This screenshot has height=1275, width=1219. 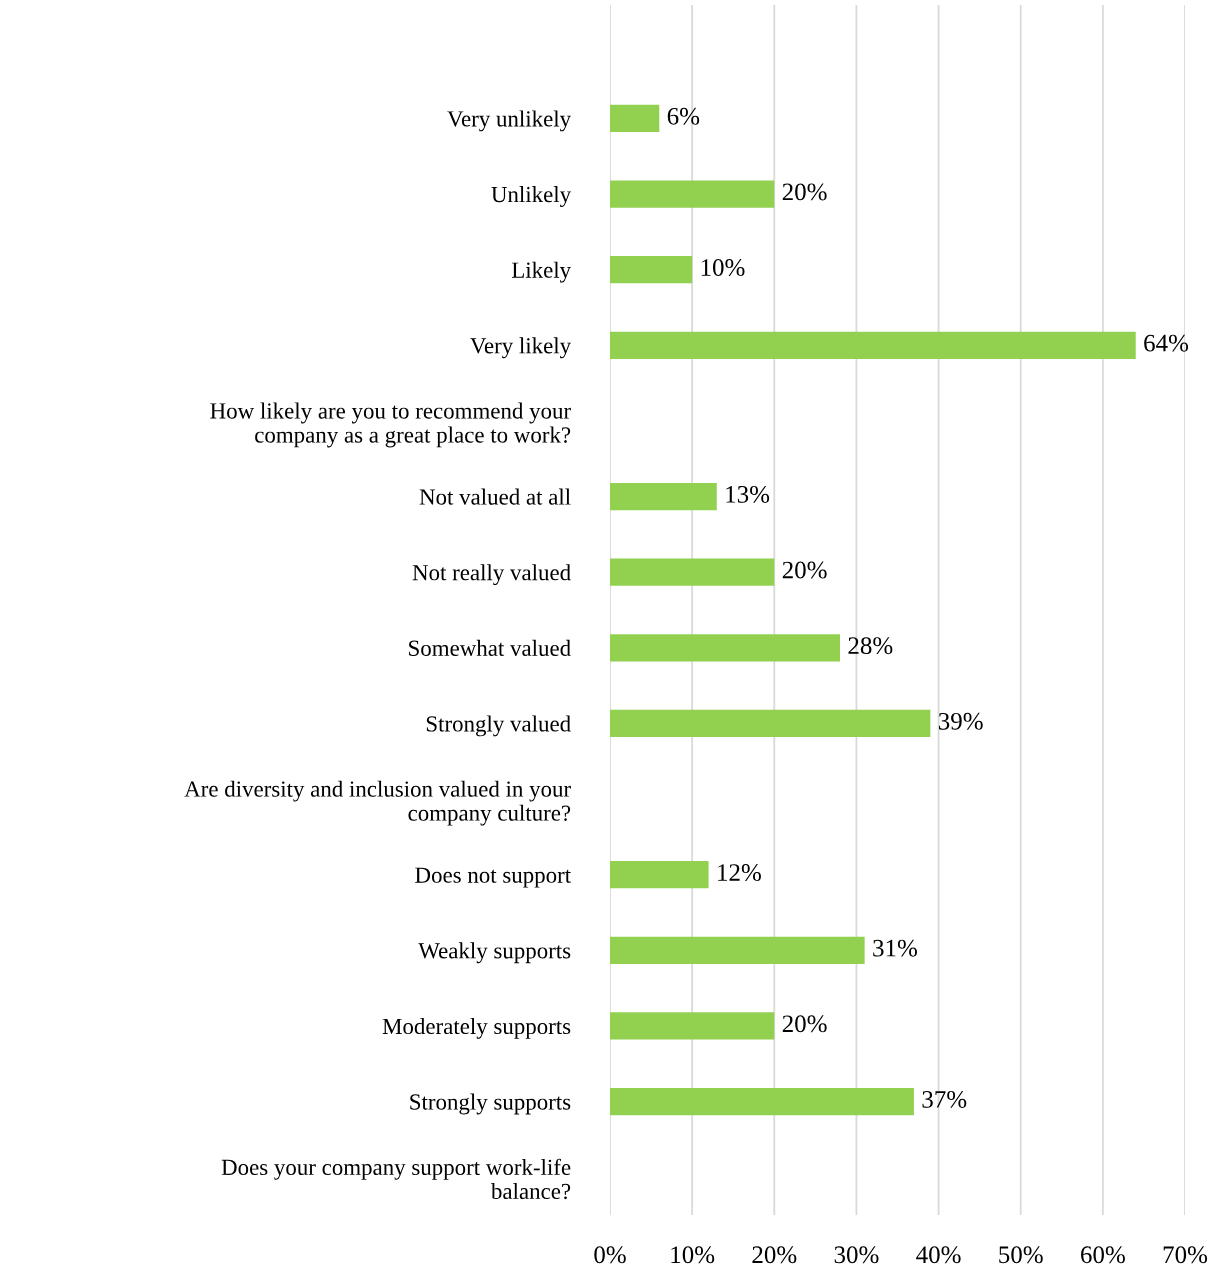 I want to click on y-tick-label: Not really valued, so click(x=491, y=575).